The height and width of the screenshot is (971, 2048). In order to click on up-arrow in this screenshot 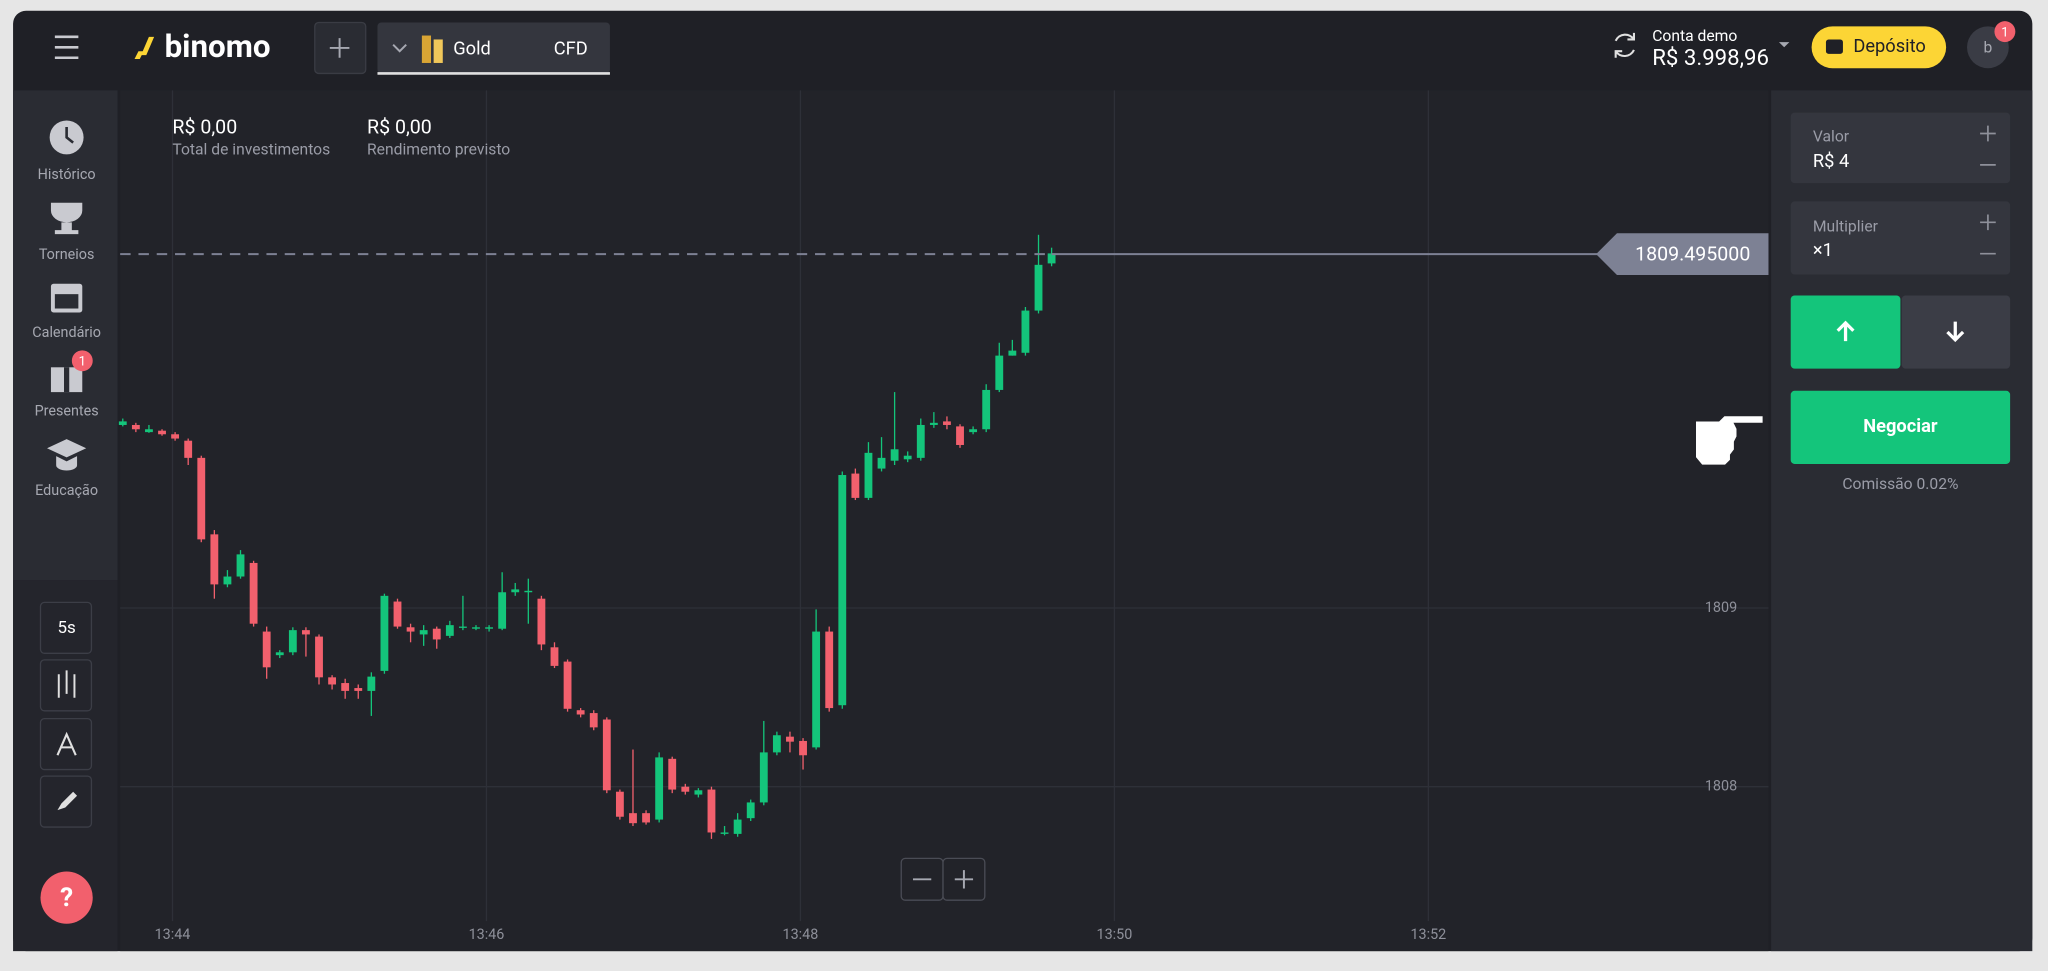, I will do `click(1845, 331)`.